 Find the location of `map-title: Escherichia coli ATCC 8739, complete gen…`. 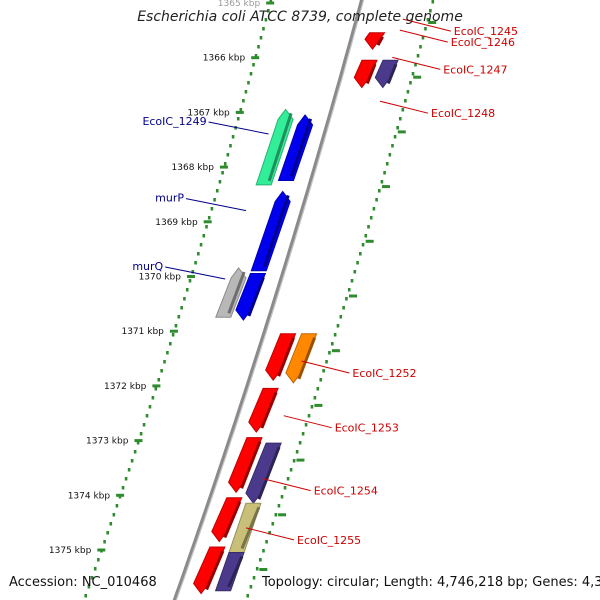

map-title: Escherichia coli ATCC 8739, complete gen… is located at coordinates (300, 17).